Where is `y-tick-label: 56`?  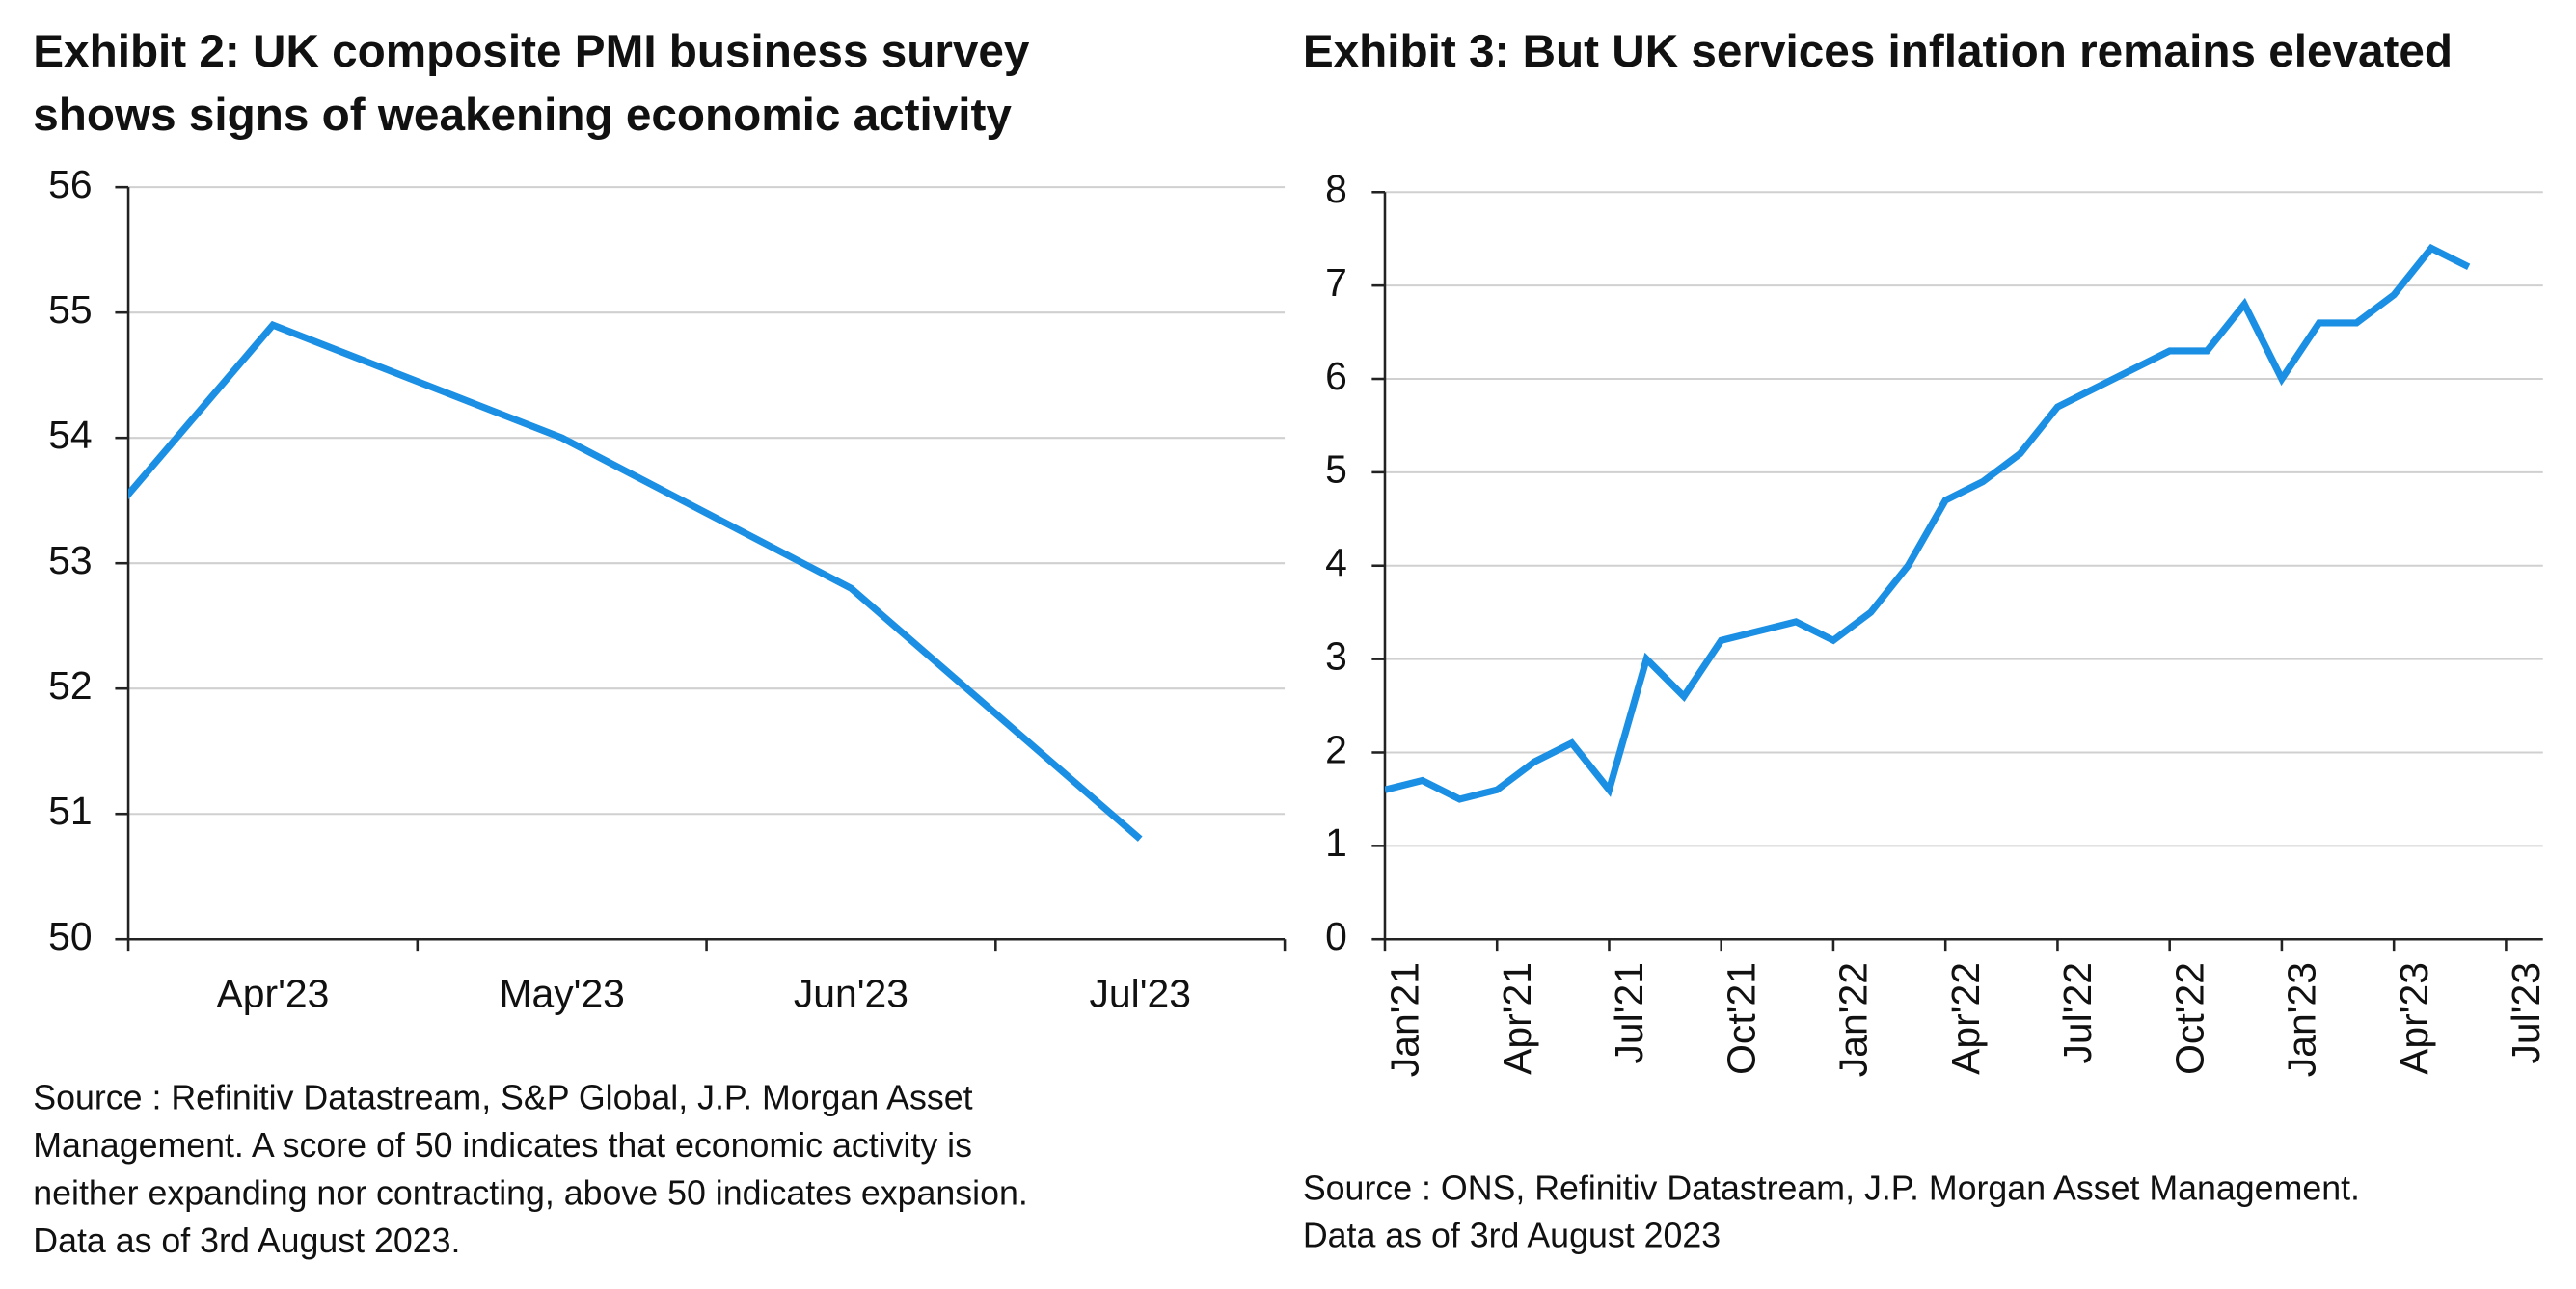
y-tick-label: 56 is located at coordinates (70, 184).